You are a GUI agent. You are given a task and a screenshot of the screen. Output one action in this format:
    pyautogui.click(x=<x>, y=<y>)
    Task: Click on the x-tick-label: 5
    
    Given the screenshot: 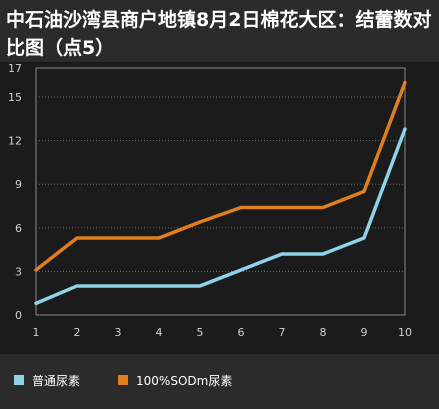 What is the action you would take?
    pyautogui.click(x=200, y=332)
    